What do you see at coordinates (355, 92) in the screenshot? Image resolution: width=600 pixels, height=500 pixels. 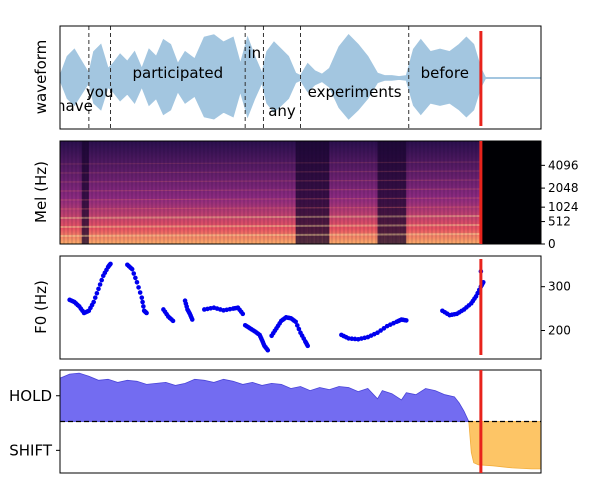 I see `word-label: experiments` at bounding box center [355, 92].